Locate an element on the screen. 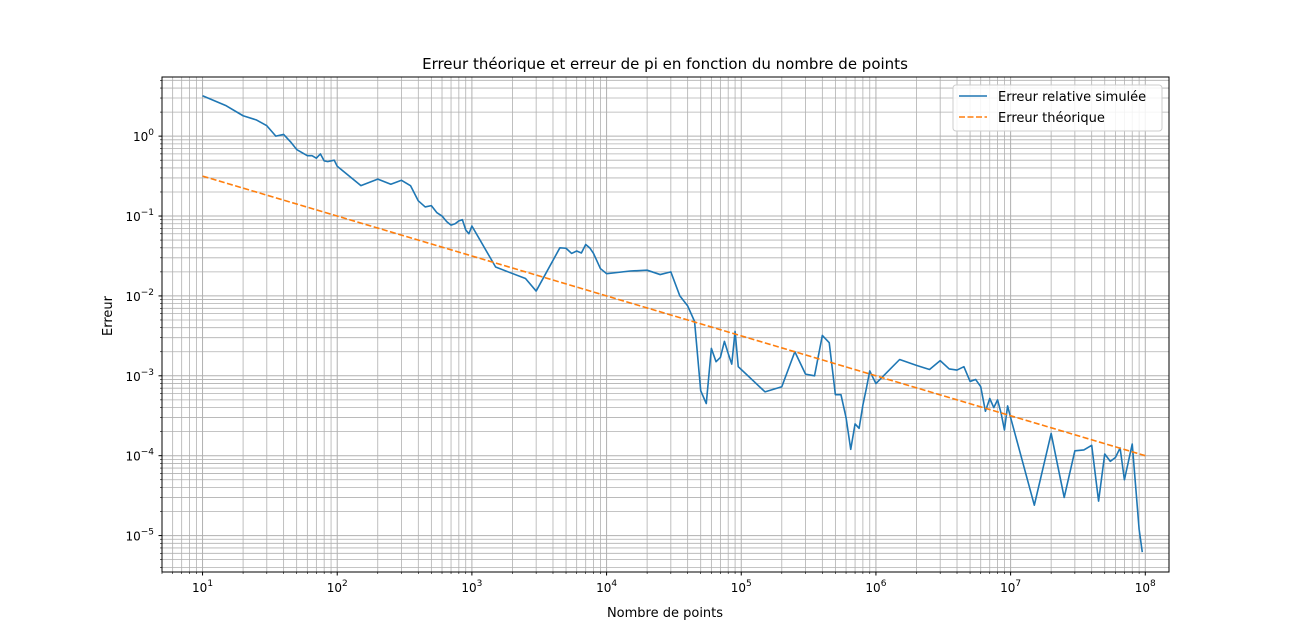  y-tick-label-exponent: 0 is located at coordinates (151, 133).